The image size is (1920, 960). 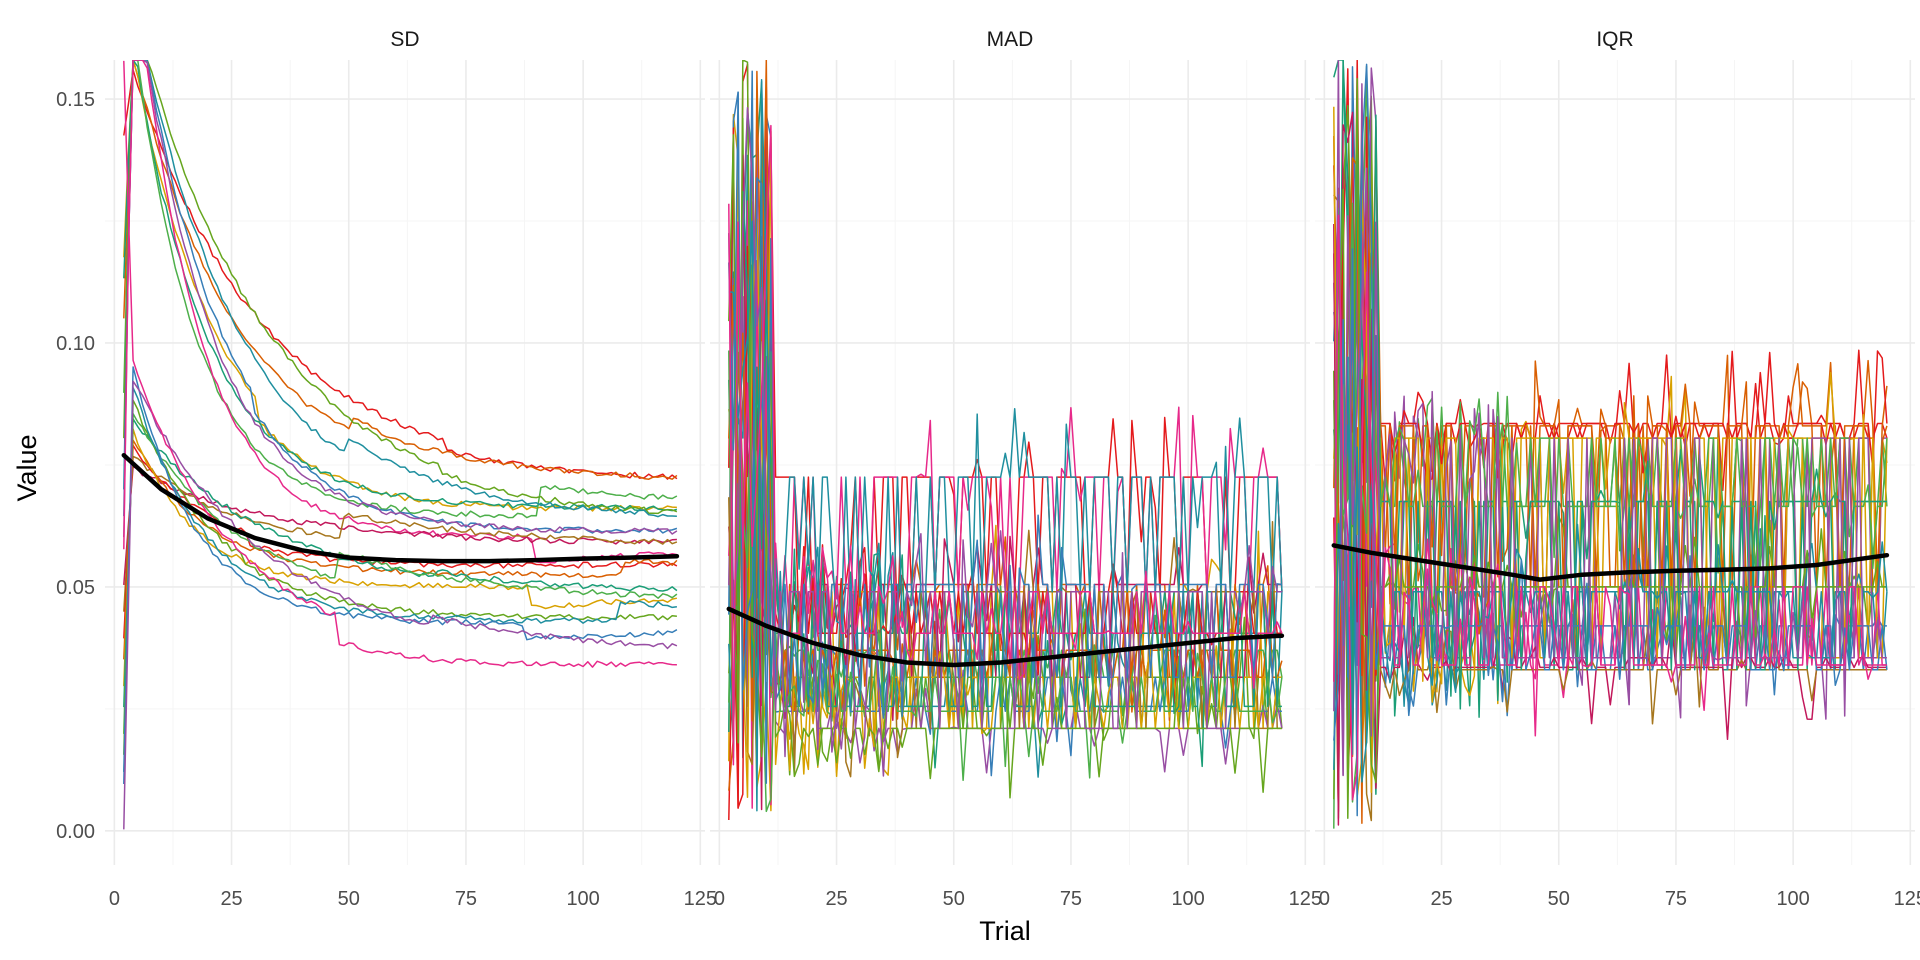 What do you see at coordinates (75, 100) in the screenshot?
I see `y-tick-label: 0.15` at bounding box center [75, 100].